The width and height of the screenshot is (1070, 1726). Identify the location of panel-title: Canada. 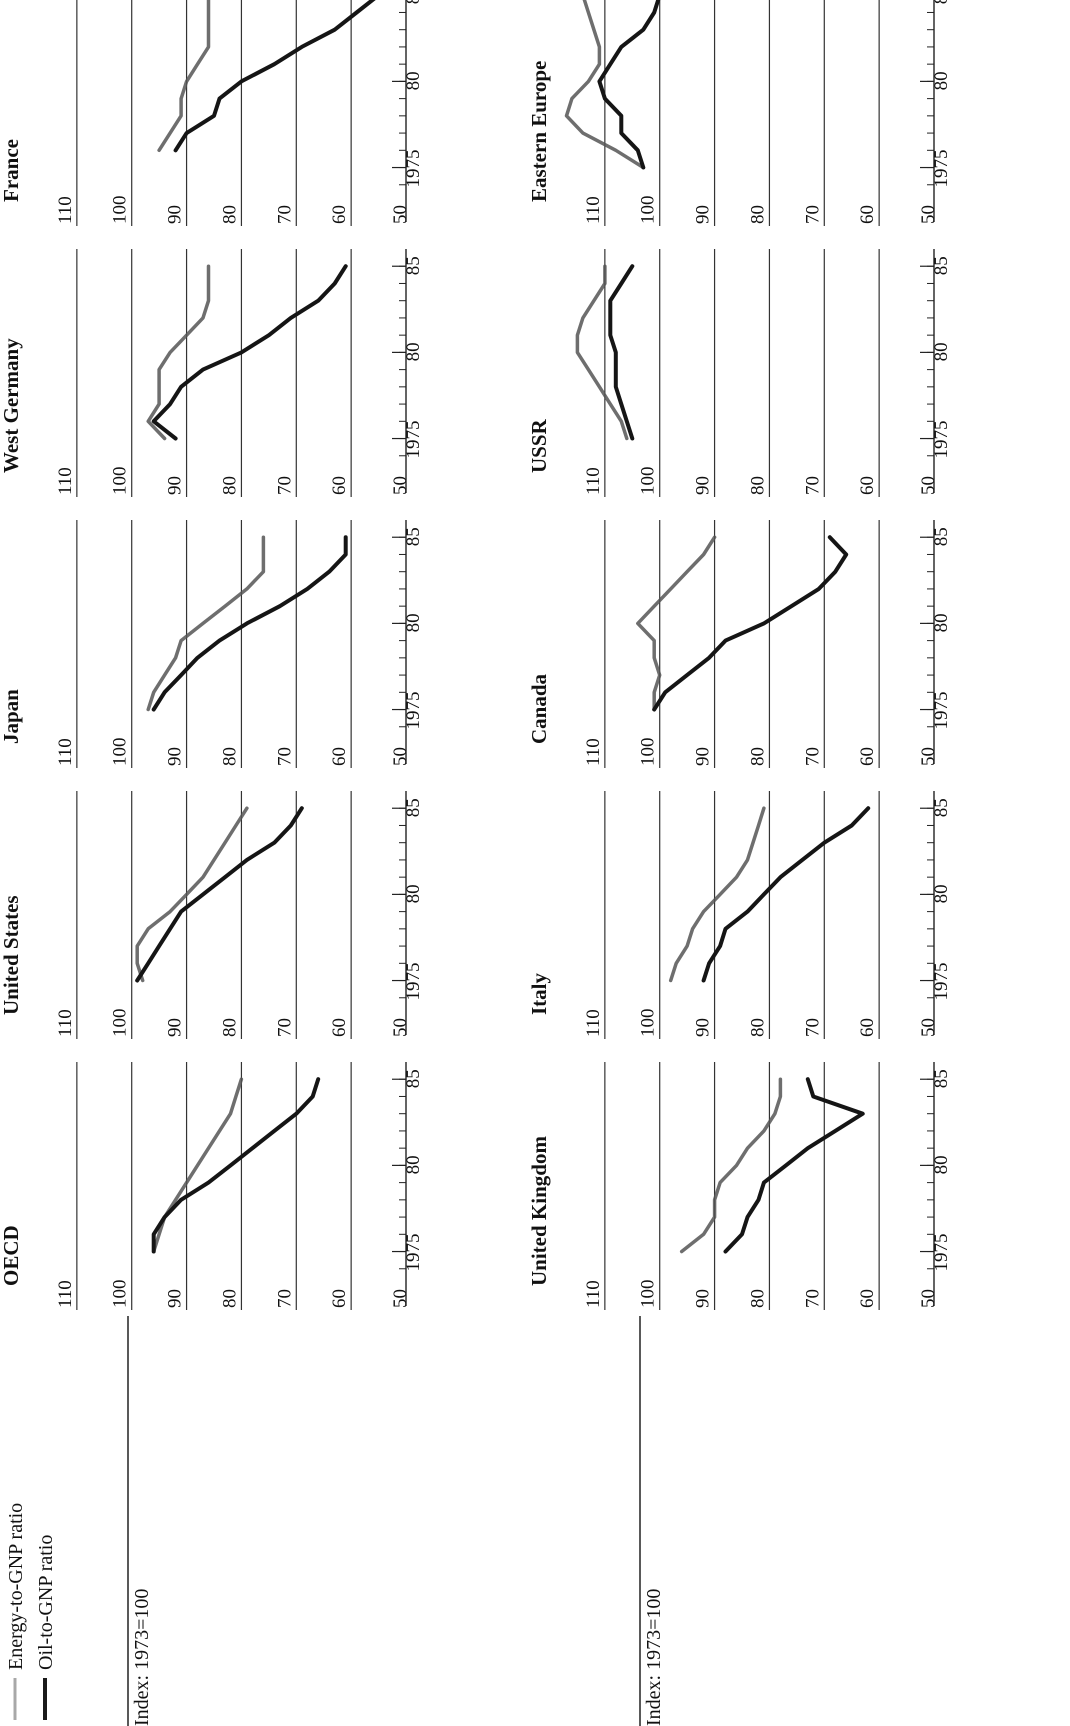
(539, 708).